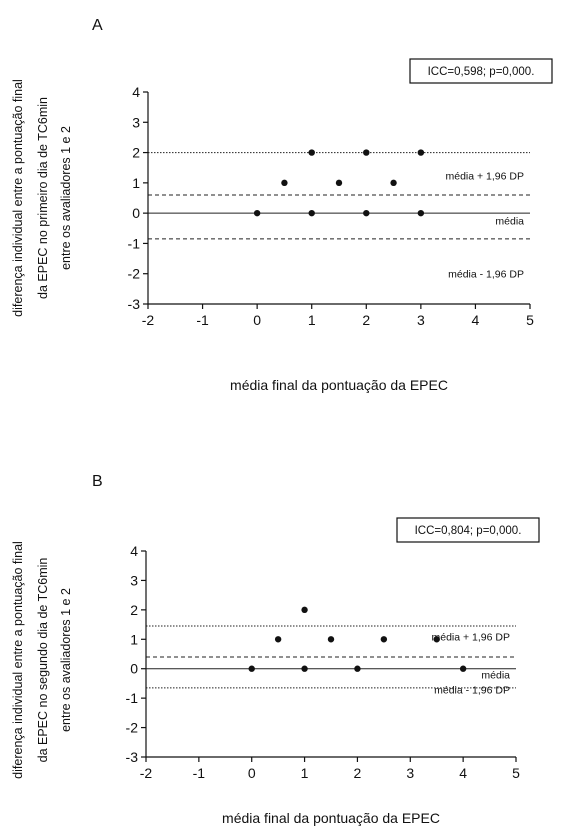  I want to click on panel-label: A, so click(97, 25).